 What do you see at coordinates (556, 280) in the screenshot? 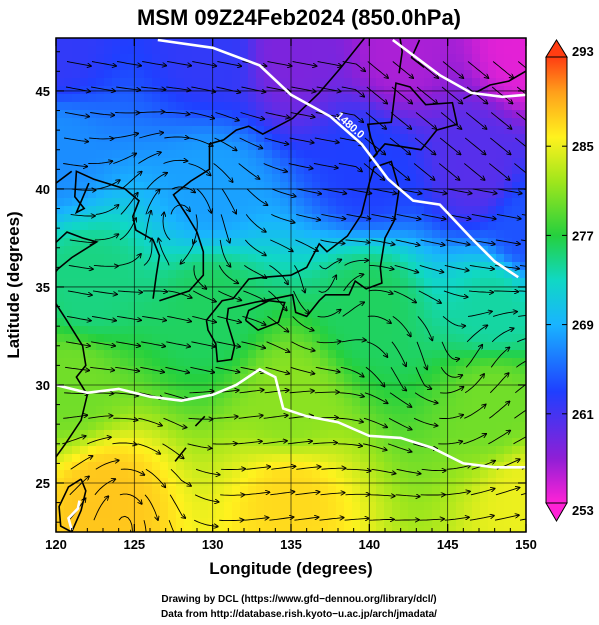
I see `colorbar-gradient` at bounding box center [556, 280].